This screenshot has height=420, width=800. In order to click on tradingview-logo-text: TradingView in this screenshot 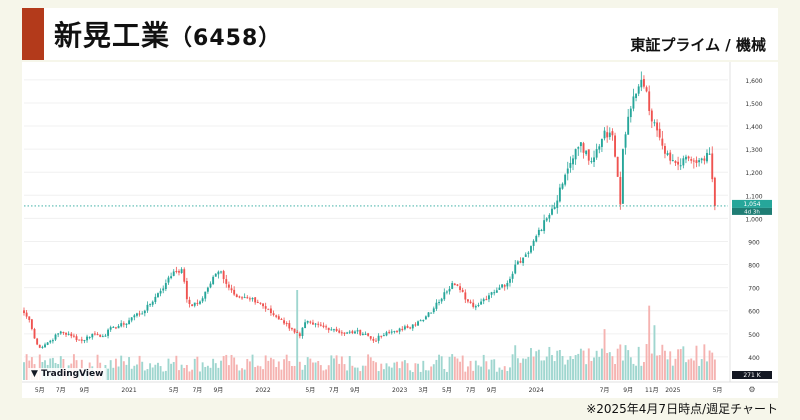, I will do `click(72, 374)`.